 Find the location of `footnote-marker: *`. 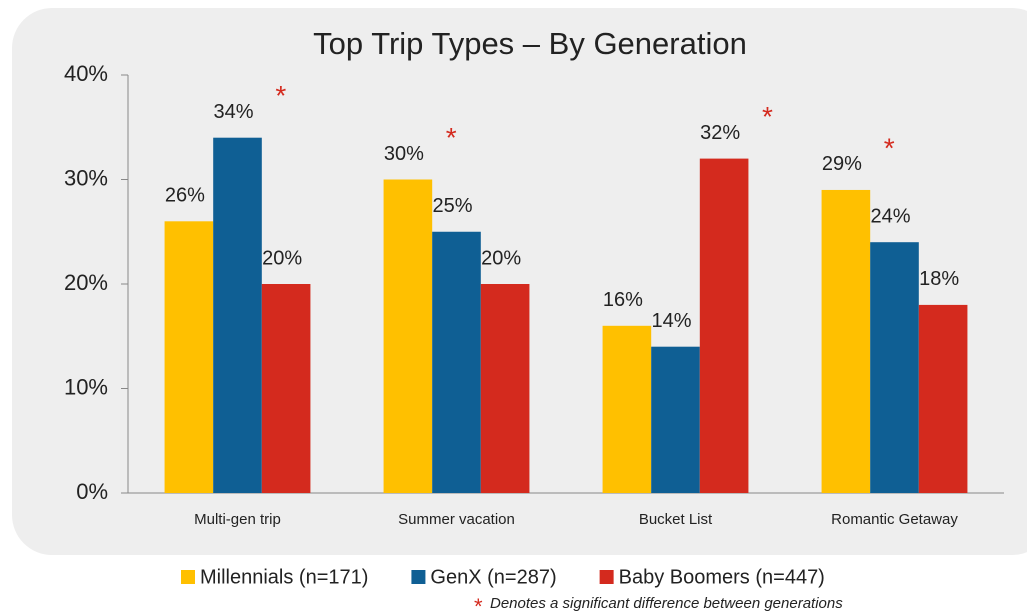

footnote-marker: * is located at coordinates (478, 604).